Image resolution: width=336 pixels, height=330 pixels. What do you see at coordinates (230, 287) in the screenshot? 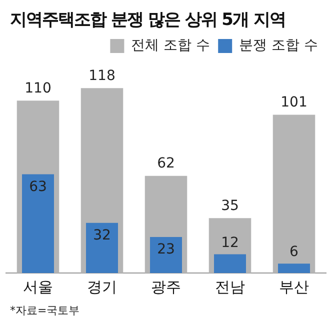
I see `x-tick-label: 전남` at bounding box center [230, 287].